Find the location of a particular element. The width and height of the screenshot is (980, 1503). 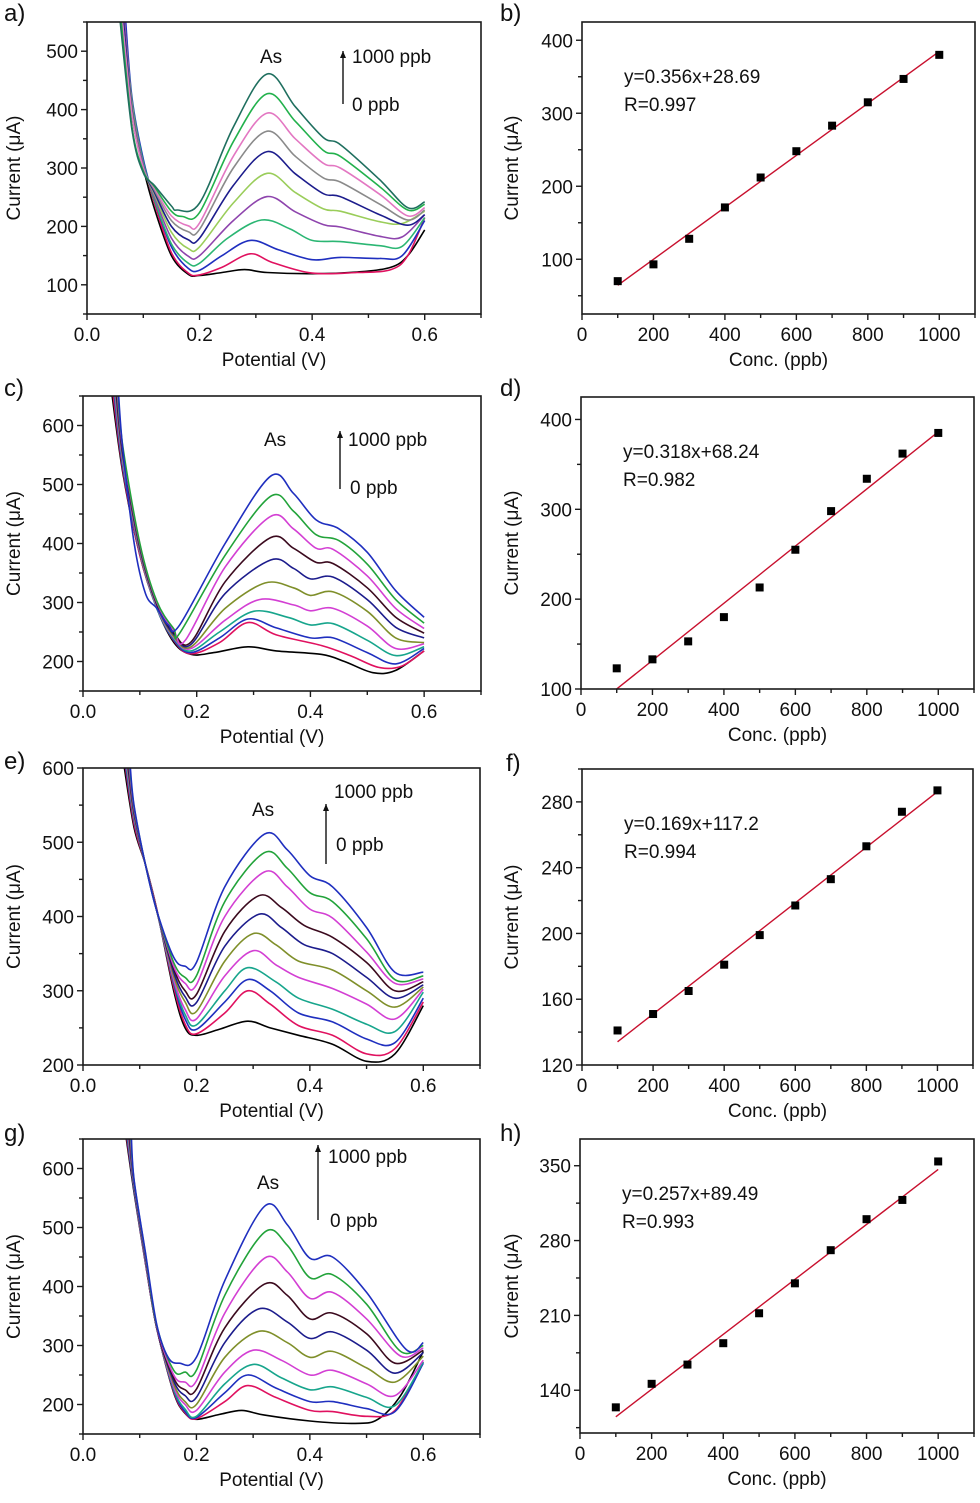

panel-label: g) is located at coordinates (15, 1133).